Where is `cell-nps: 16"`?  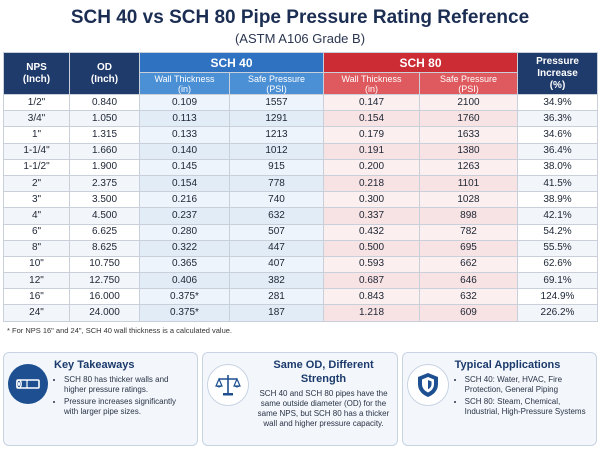 cell-nps: 16" is located at coordinates (36, 297).